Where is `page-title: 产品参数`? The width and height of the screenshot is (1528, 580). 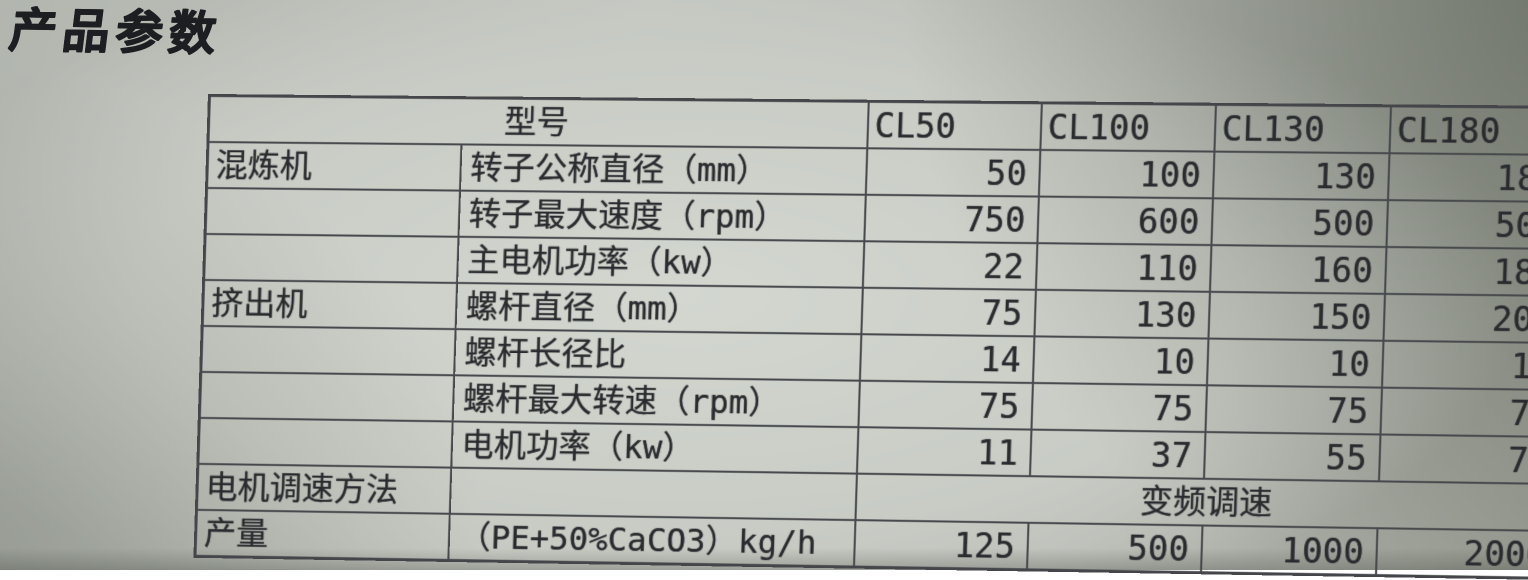 page-title: 产品参数 is located at coordinates (115, 32).